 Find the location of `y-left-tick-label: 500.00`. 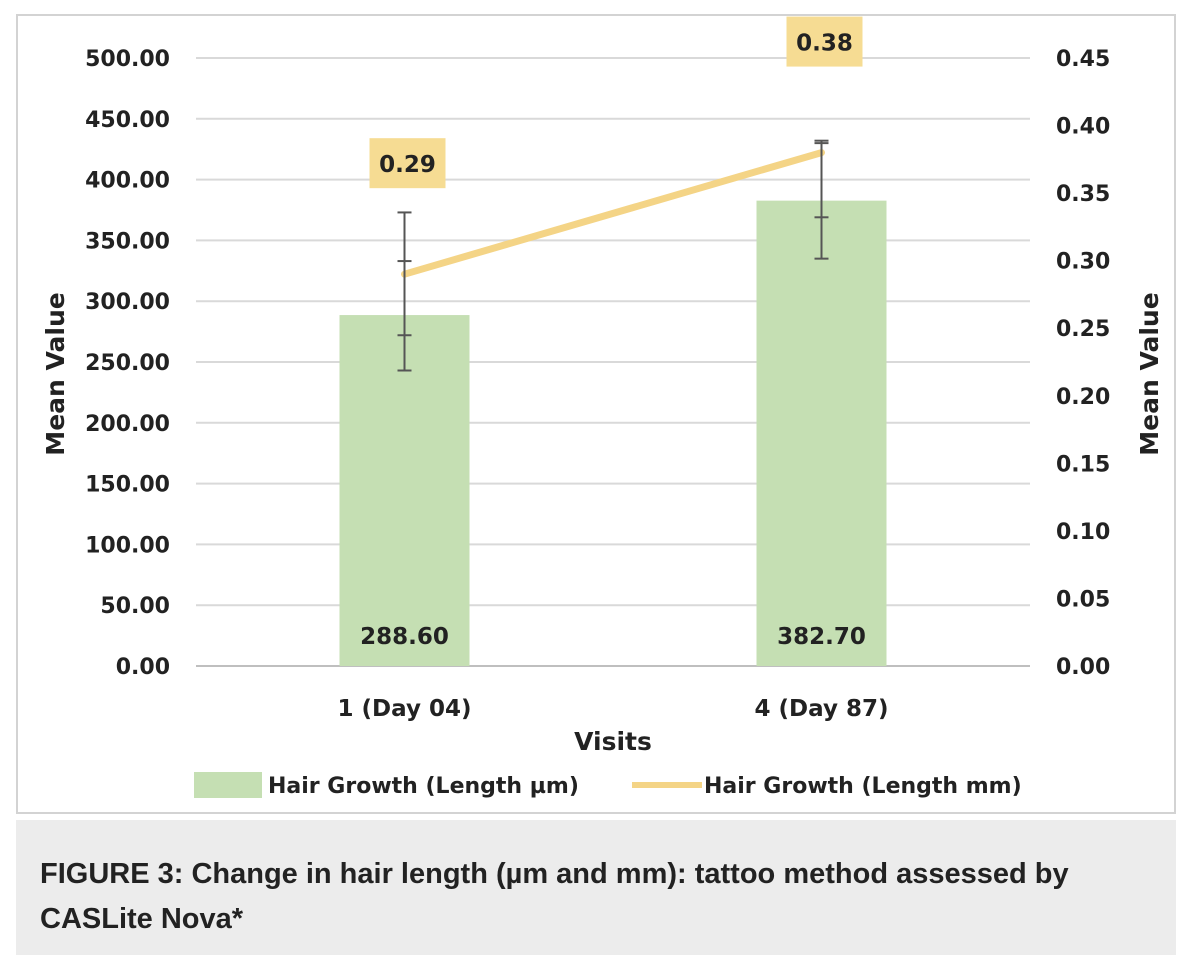

y-left-tick-label: 500.00 is located at coordinates (127, 59).